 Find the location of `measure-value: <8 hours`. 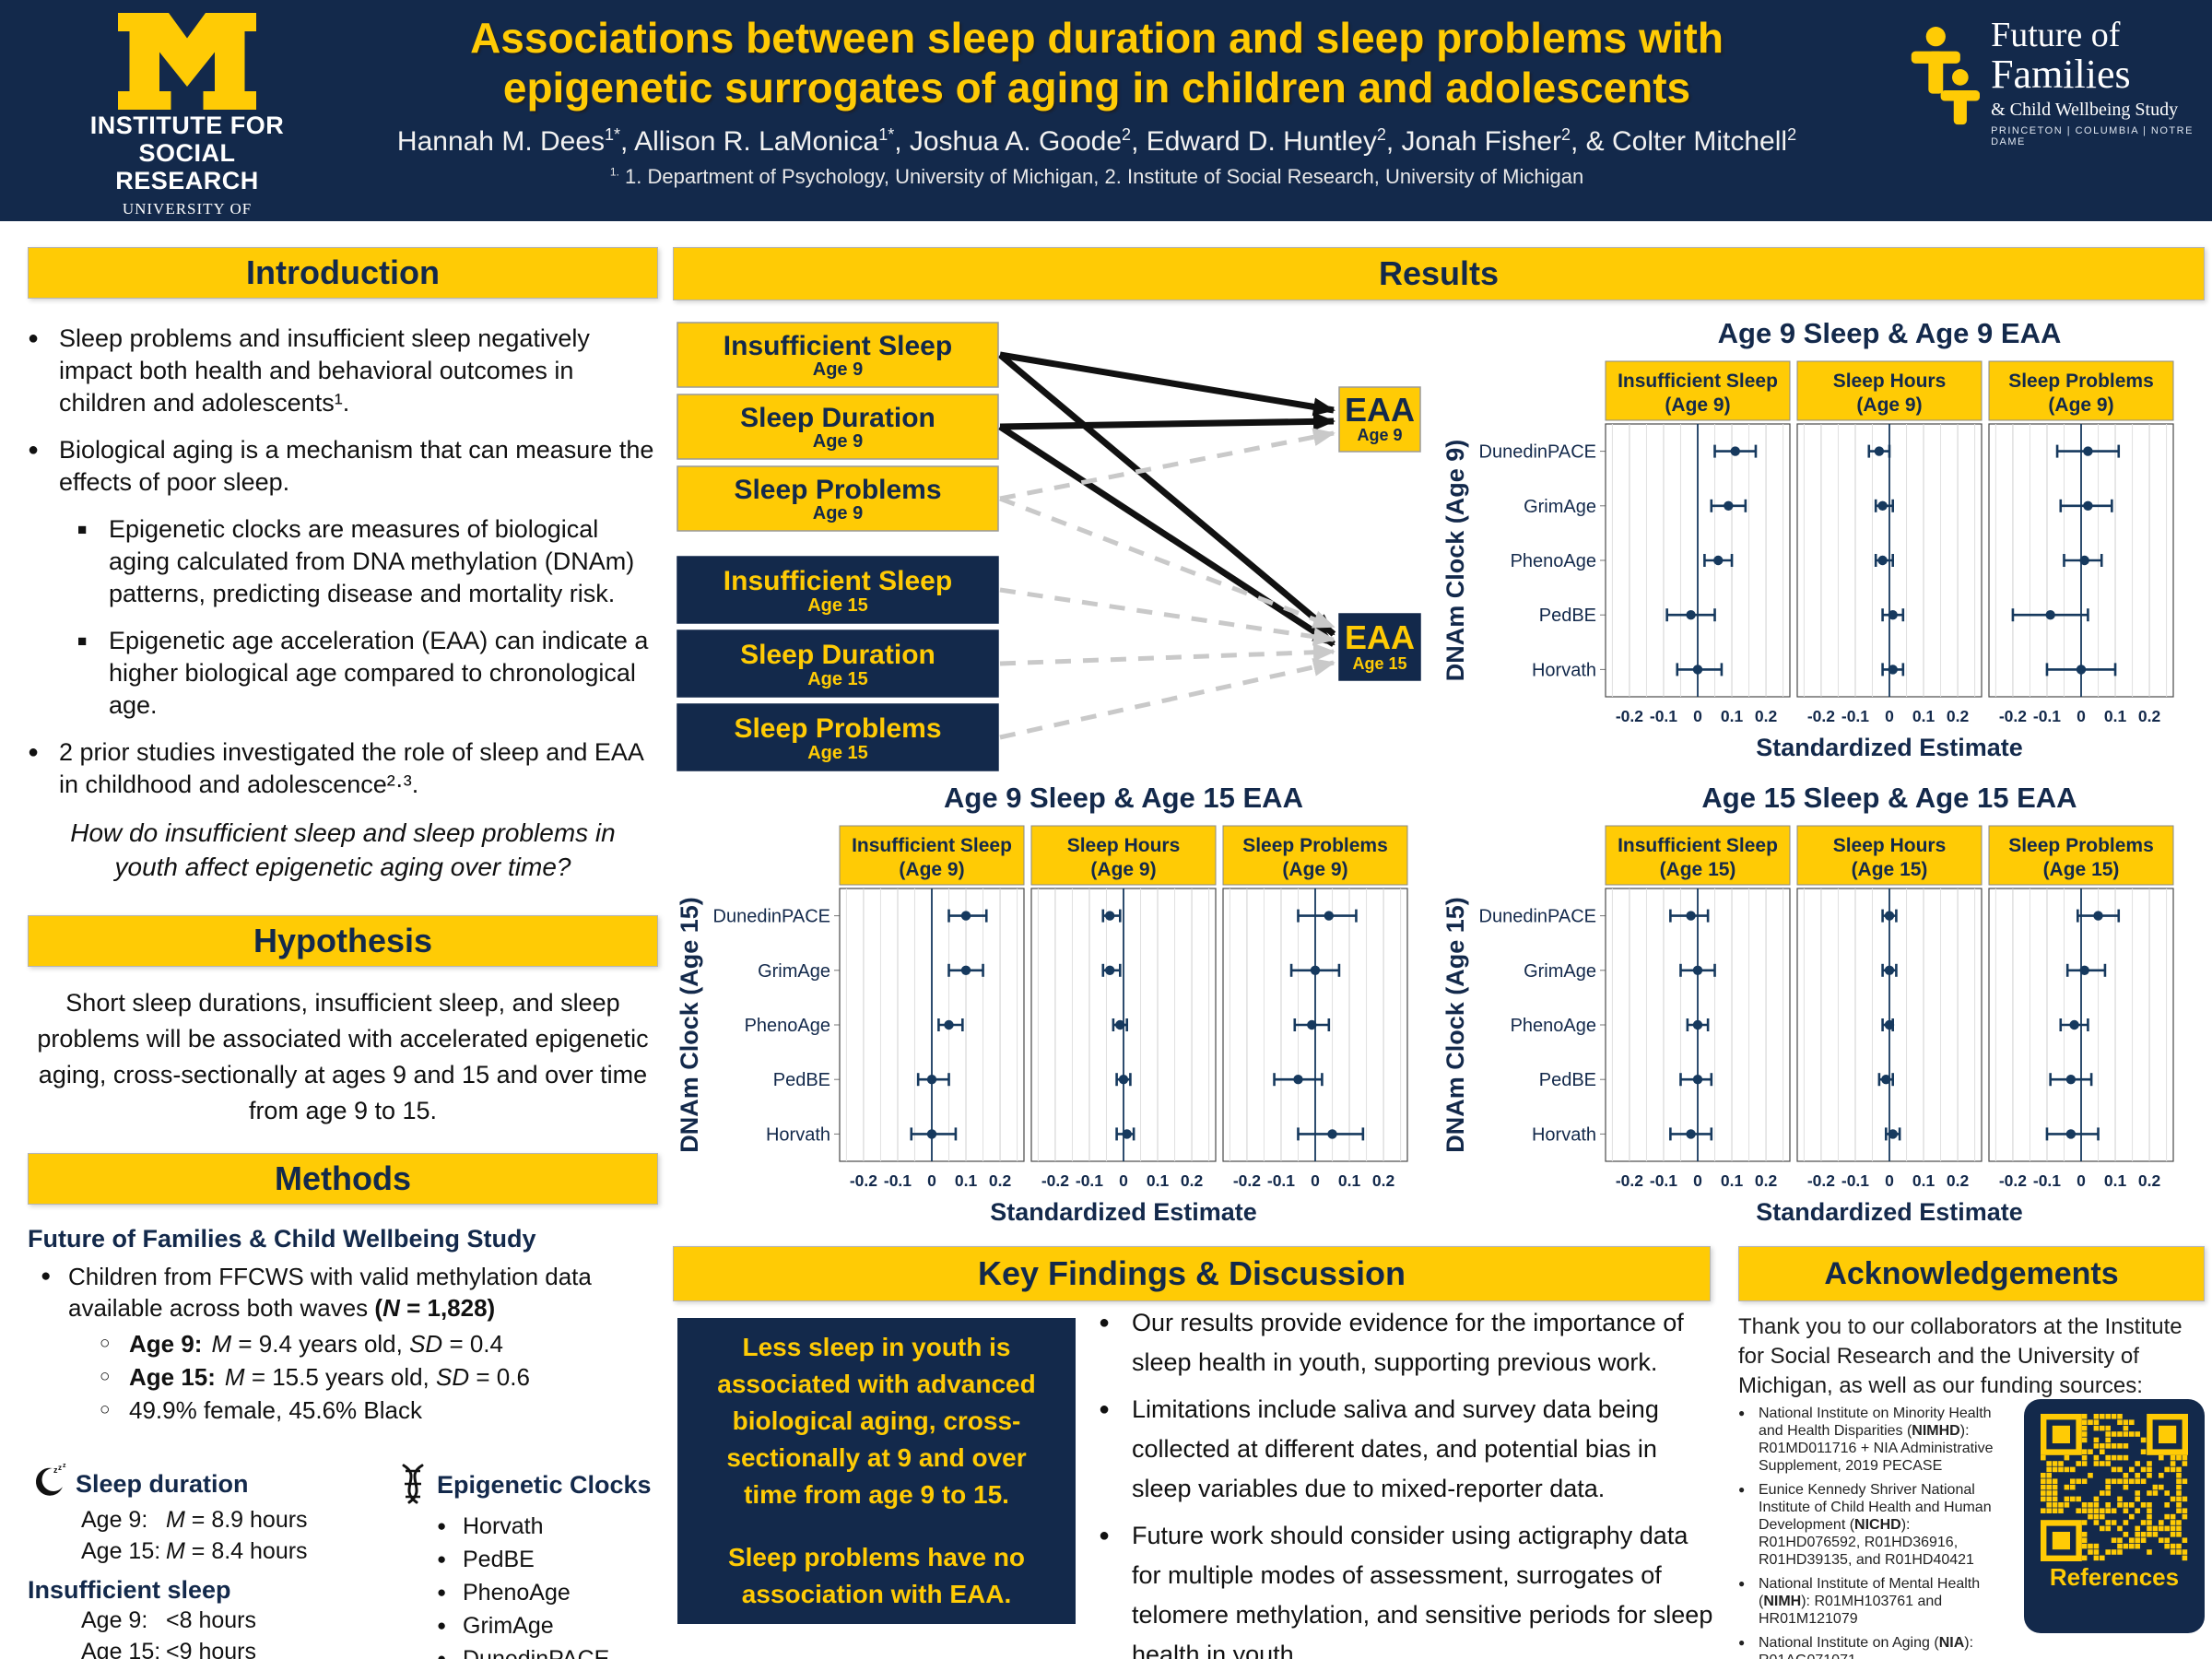

measure-value: <8 hours is located at coordinates (211, 1620).